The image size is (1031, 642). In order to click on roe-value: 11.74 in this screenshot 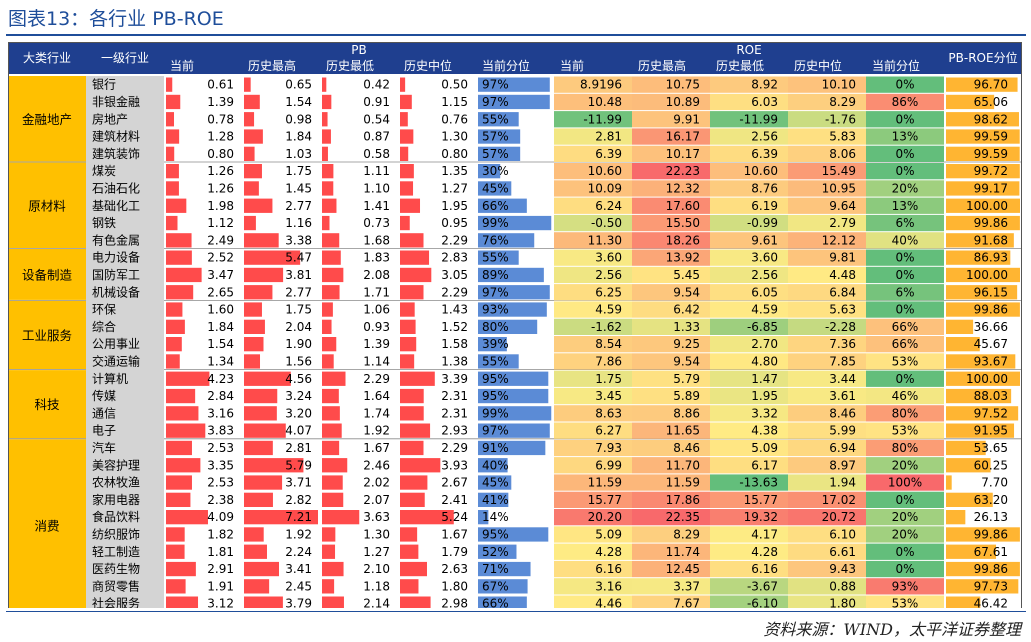, I will do `click(683, 552)`.